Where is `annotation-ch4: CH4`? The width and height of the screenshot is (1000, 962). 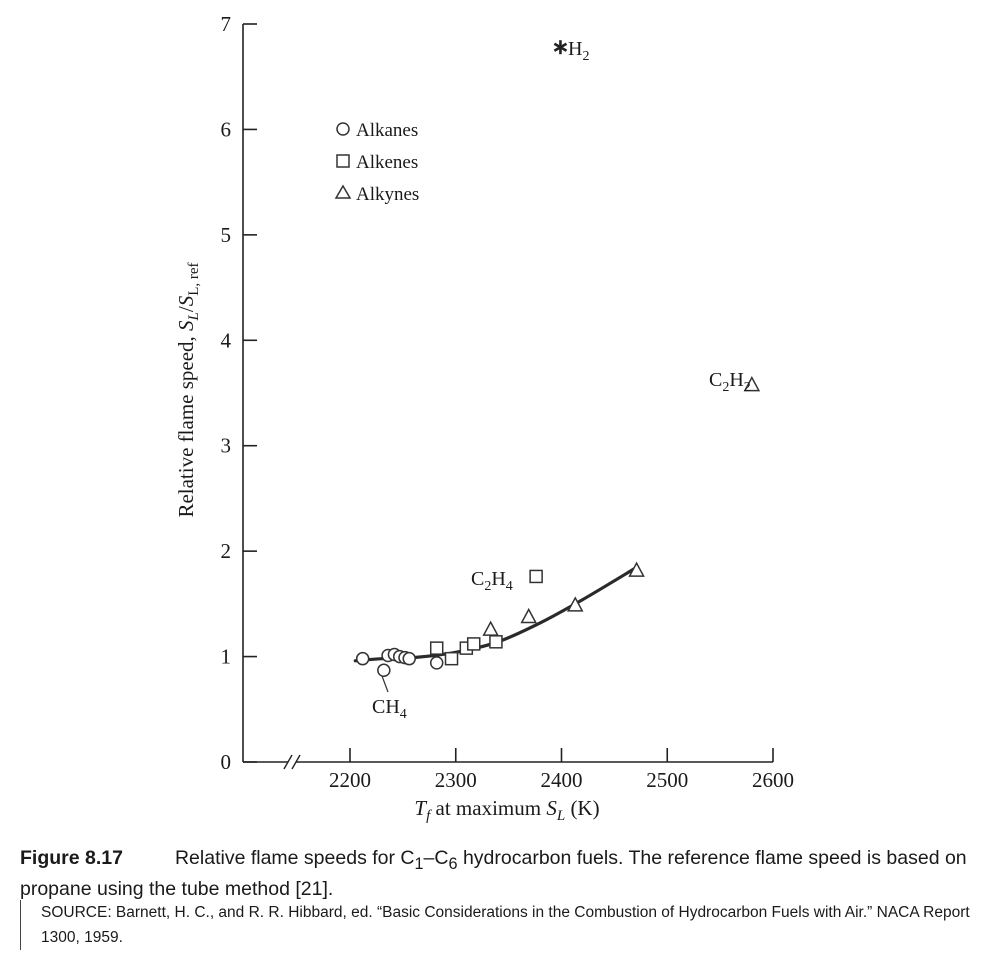
annotation-ch4: CH4 is located at coordinates (389, 709).